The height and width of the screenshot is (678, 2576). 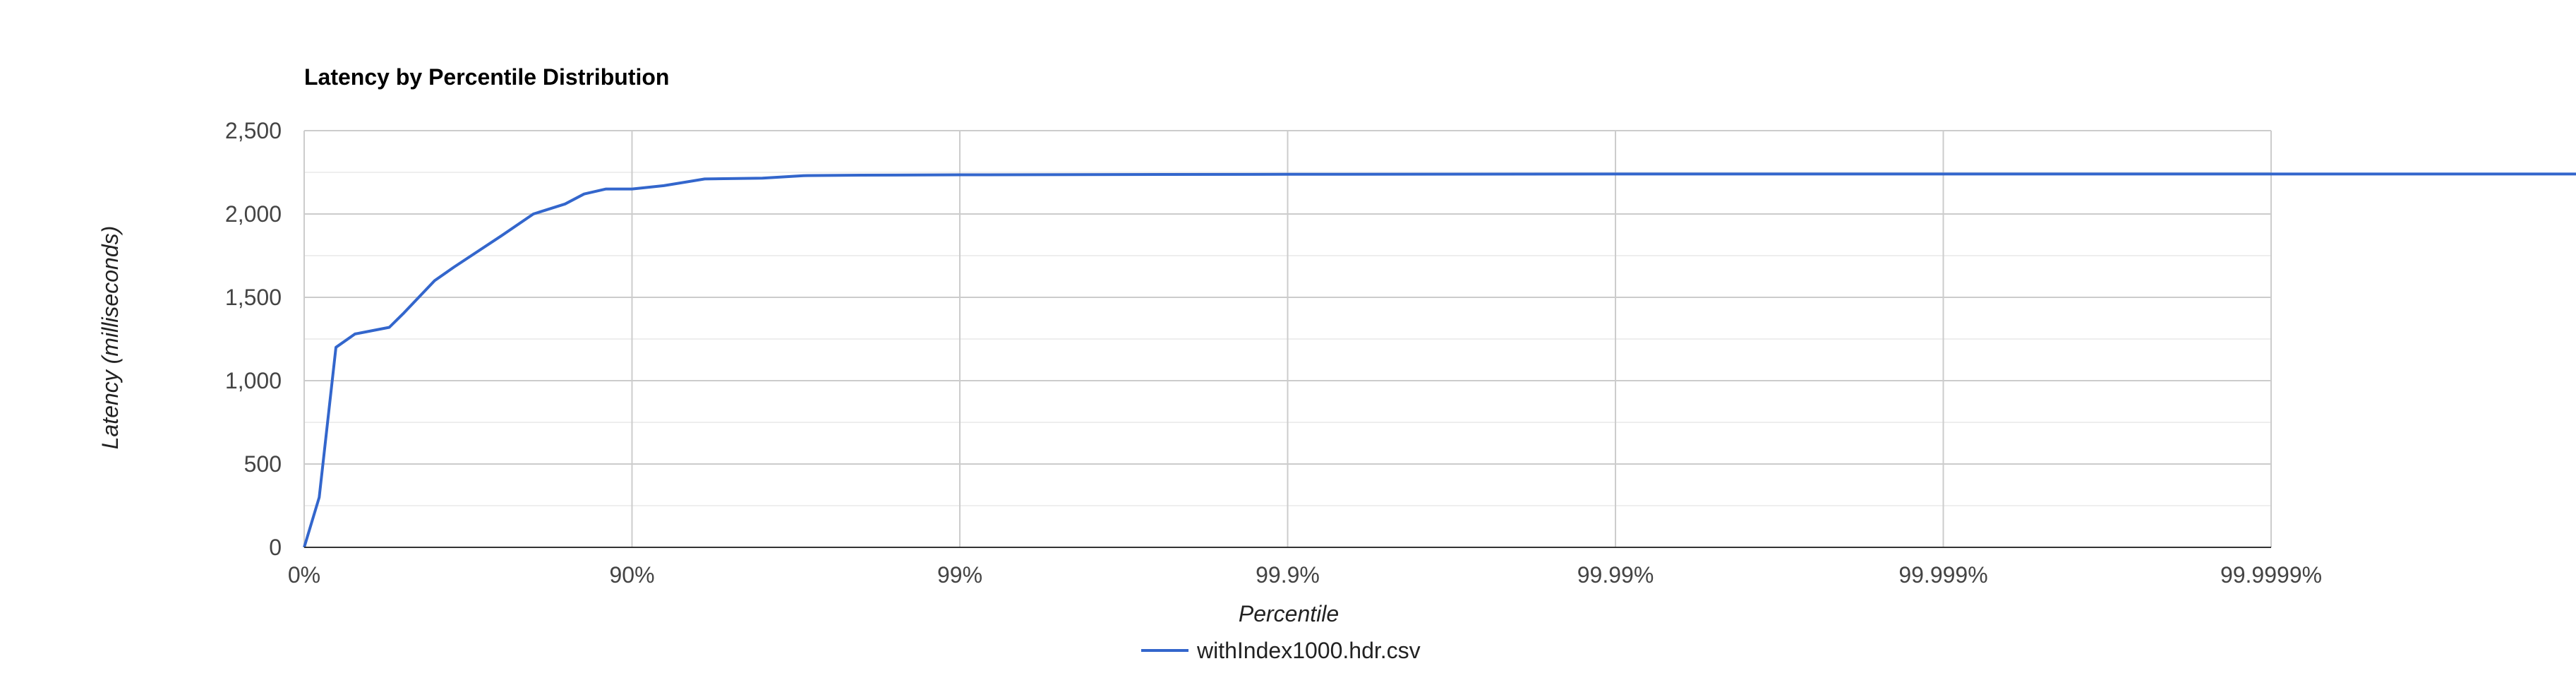 I want to click on y-tick-label: 2,000, so click(x=253, y=214).